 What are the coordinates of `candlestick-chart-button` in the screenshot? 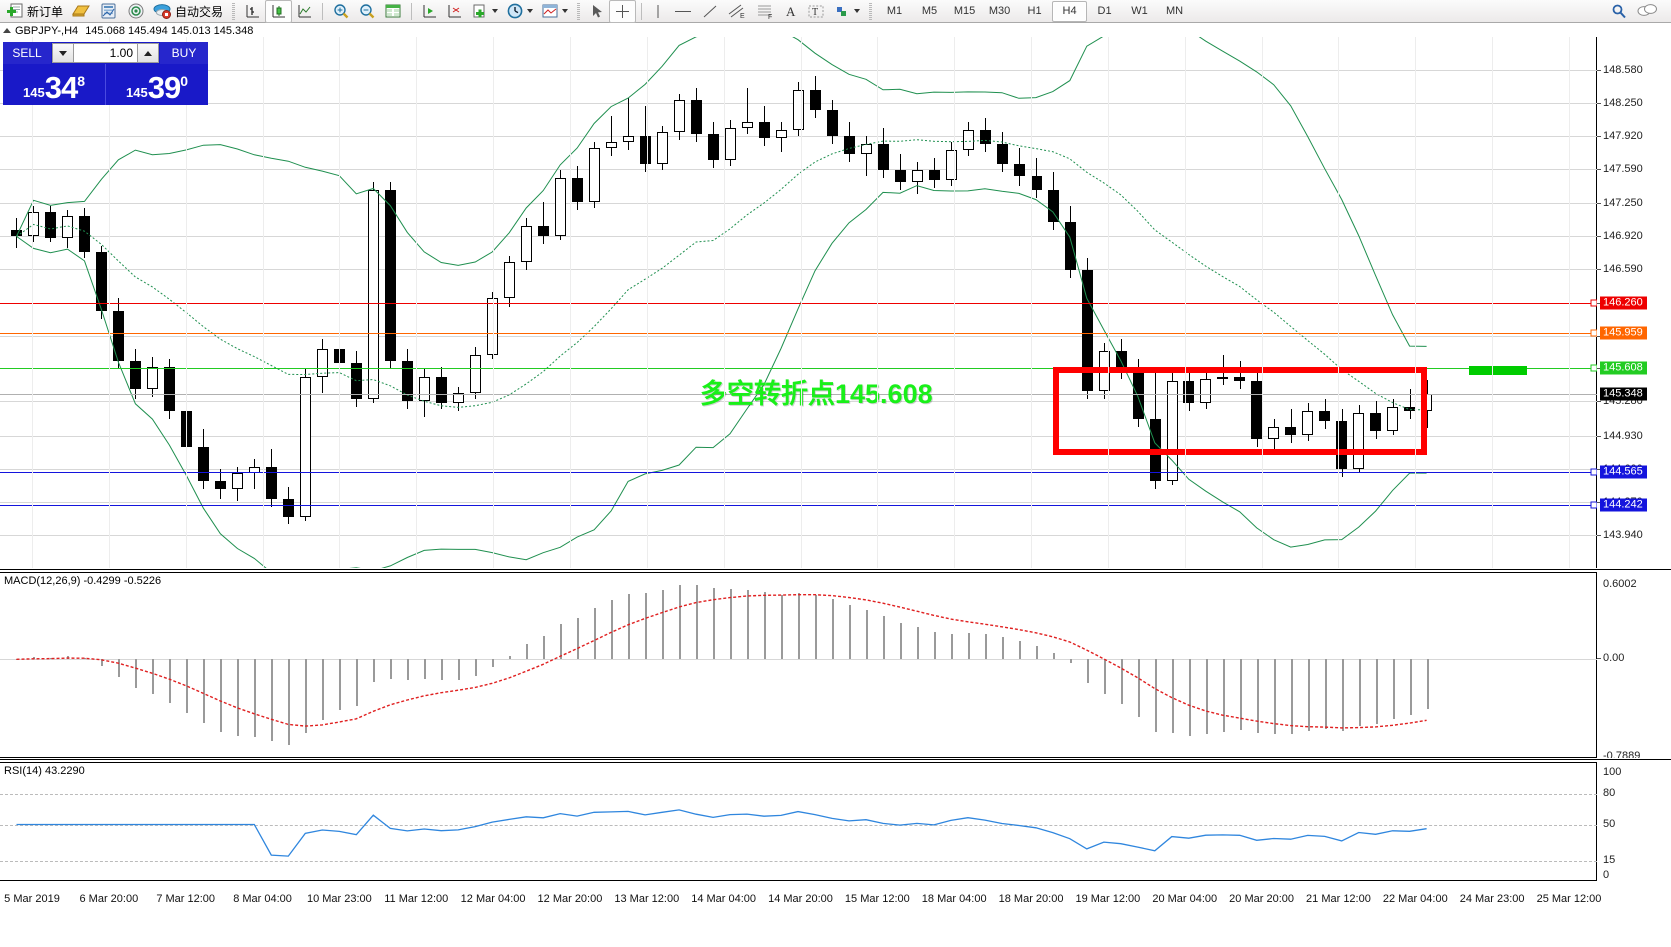 It's located at (279, 11).